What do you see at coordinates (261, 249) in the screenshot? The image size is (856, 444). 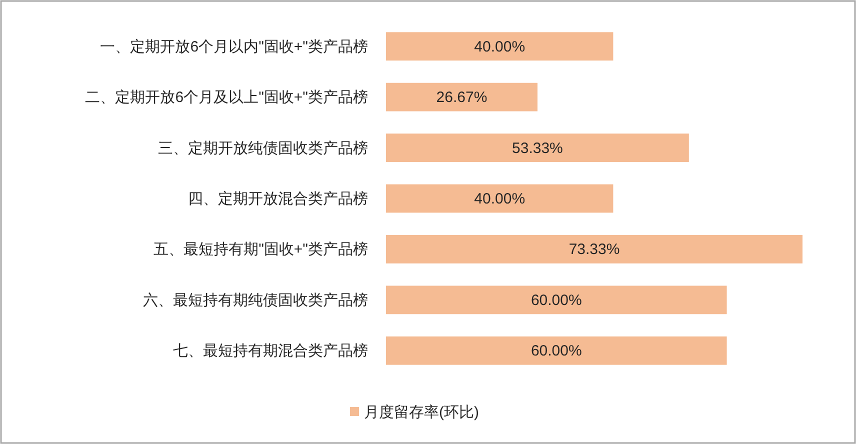 I see `y-tick-label: 五、最短持有期"固收+"类产品榜` at bounding box center [261, 249].